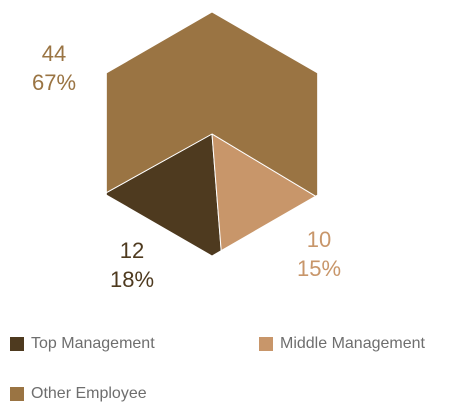 The height and width of the screenshot is (406, 465). What do you see at coordinates (54, 53) in the screenshot?
I see `label-other-employee-value: 44` at bounding box center [54, 53].